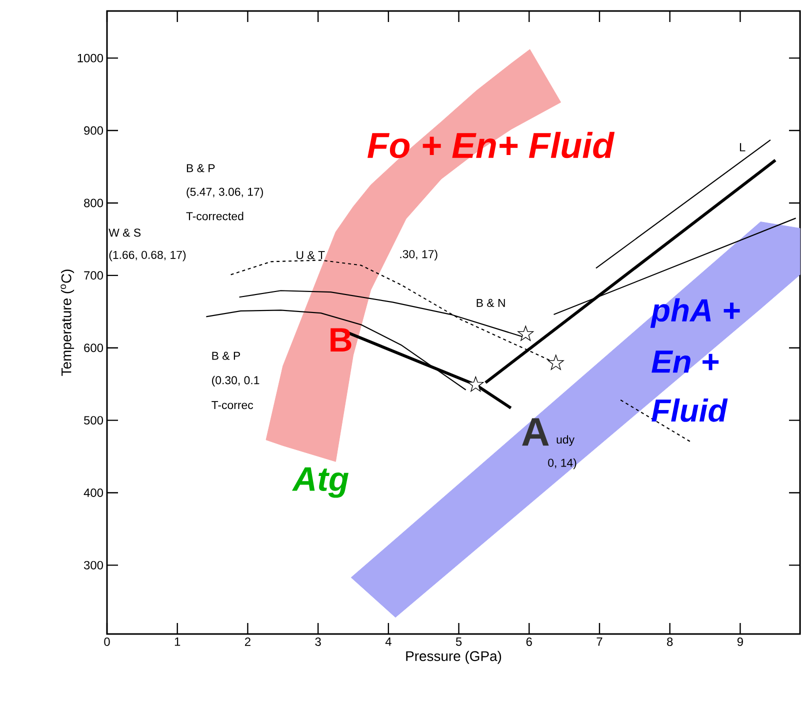 Image resolution: width=801 pixels, height=707 pixels. What do you see at coordinates (94, 565) in the screenshot?
I see `y-tick-label: 300` at bounding box center [94, 565].